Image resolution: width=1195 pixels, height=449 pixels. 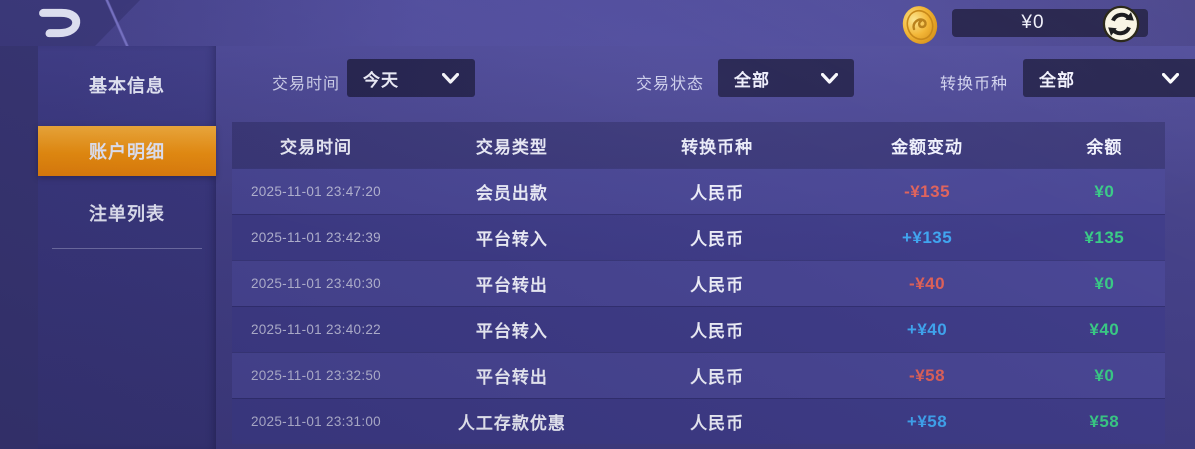 What do you see at coordinates (315, 421) in the screenshot?
I see `cell-time: 2025-11-01 23:31:00` at bounding box center [315, 421].